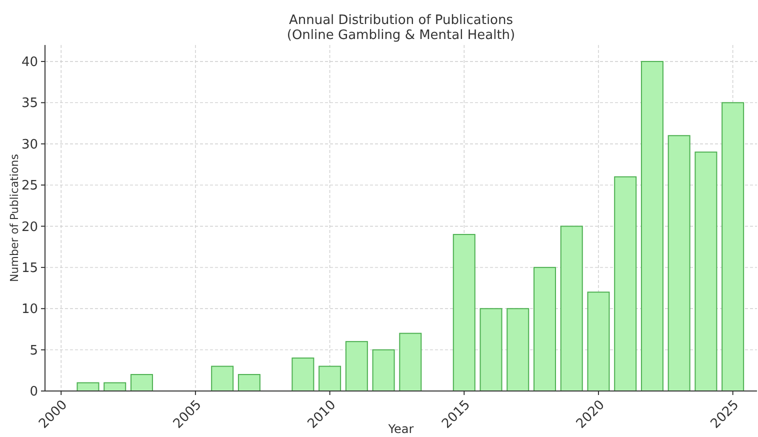 This screenshot has width=758, height=437. What do you see at coordinates (400, 429) in the screenshot?
I see `x-axis-title: Year` at bounding box center [400, 429].